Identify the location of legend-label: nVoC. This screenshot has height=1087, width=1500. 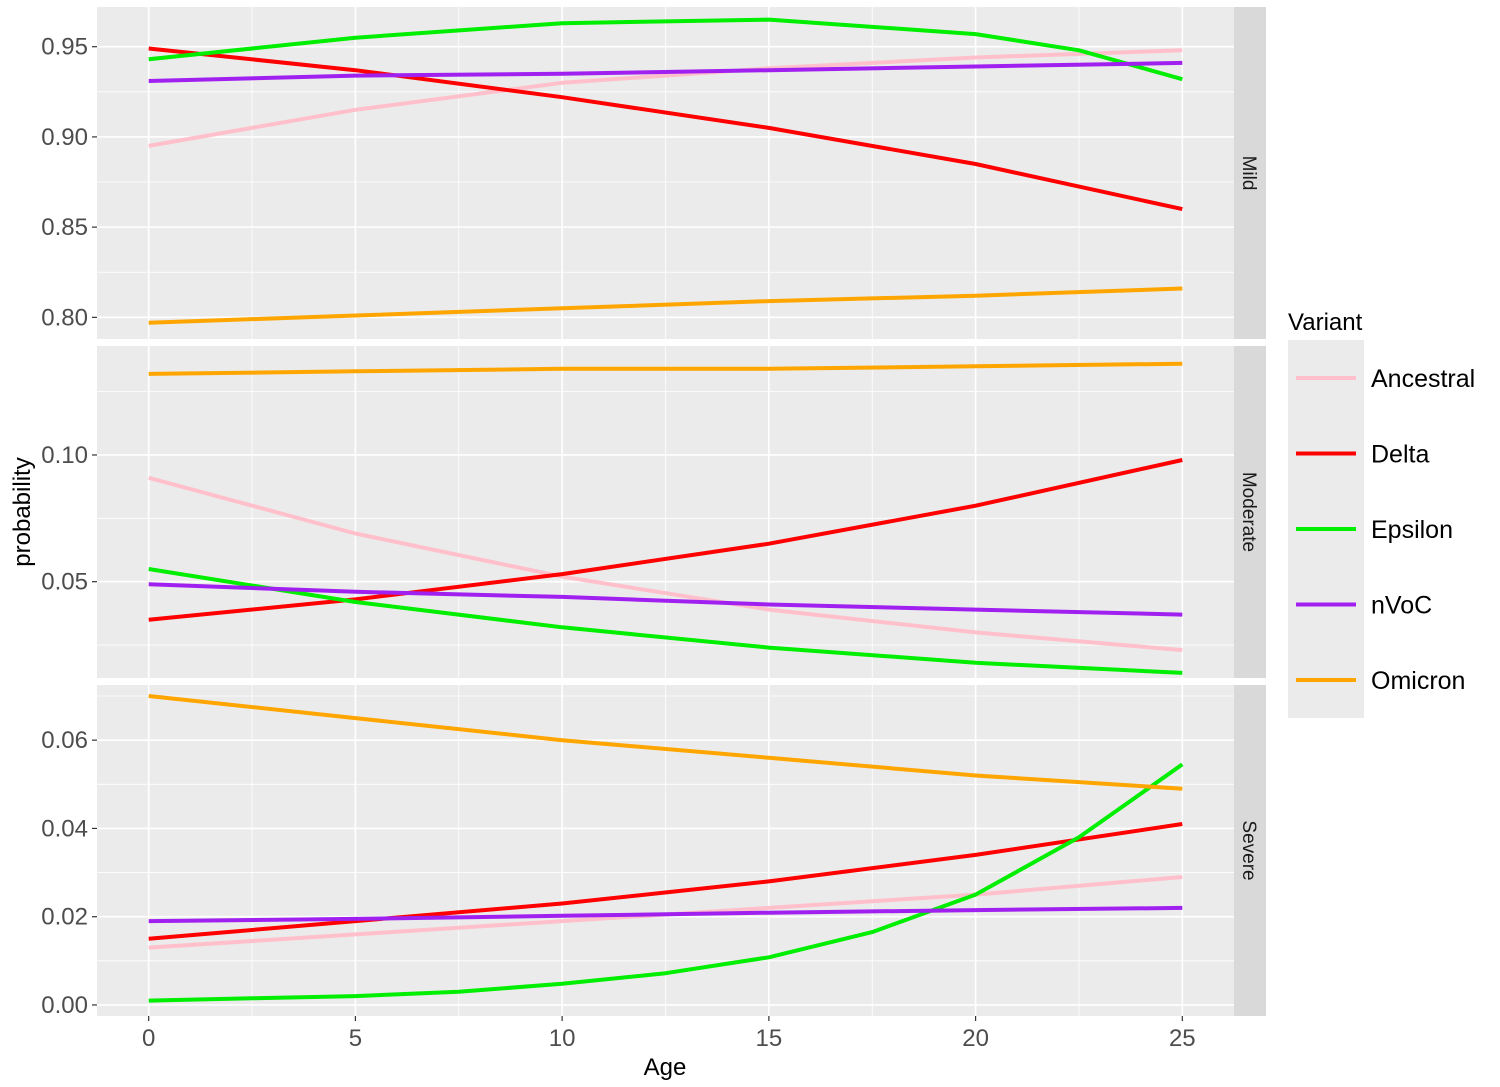
(1401, 606).